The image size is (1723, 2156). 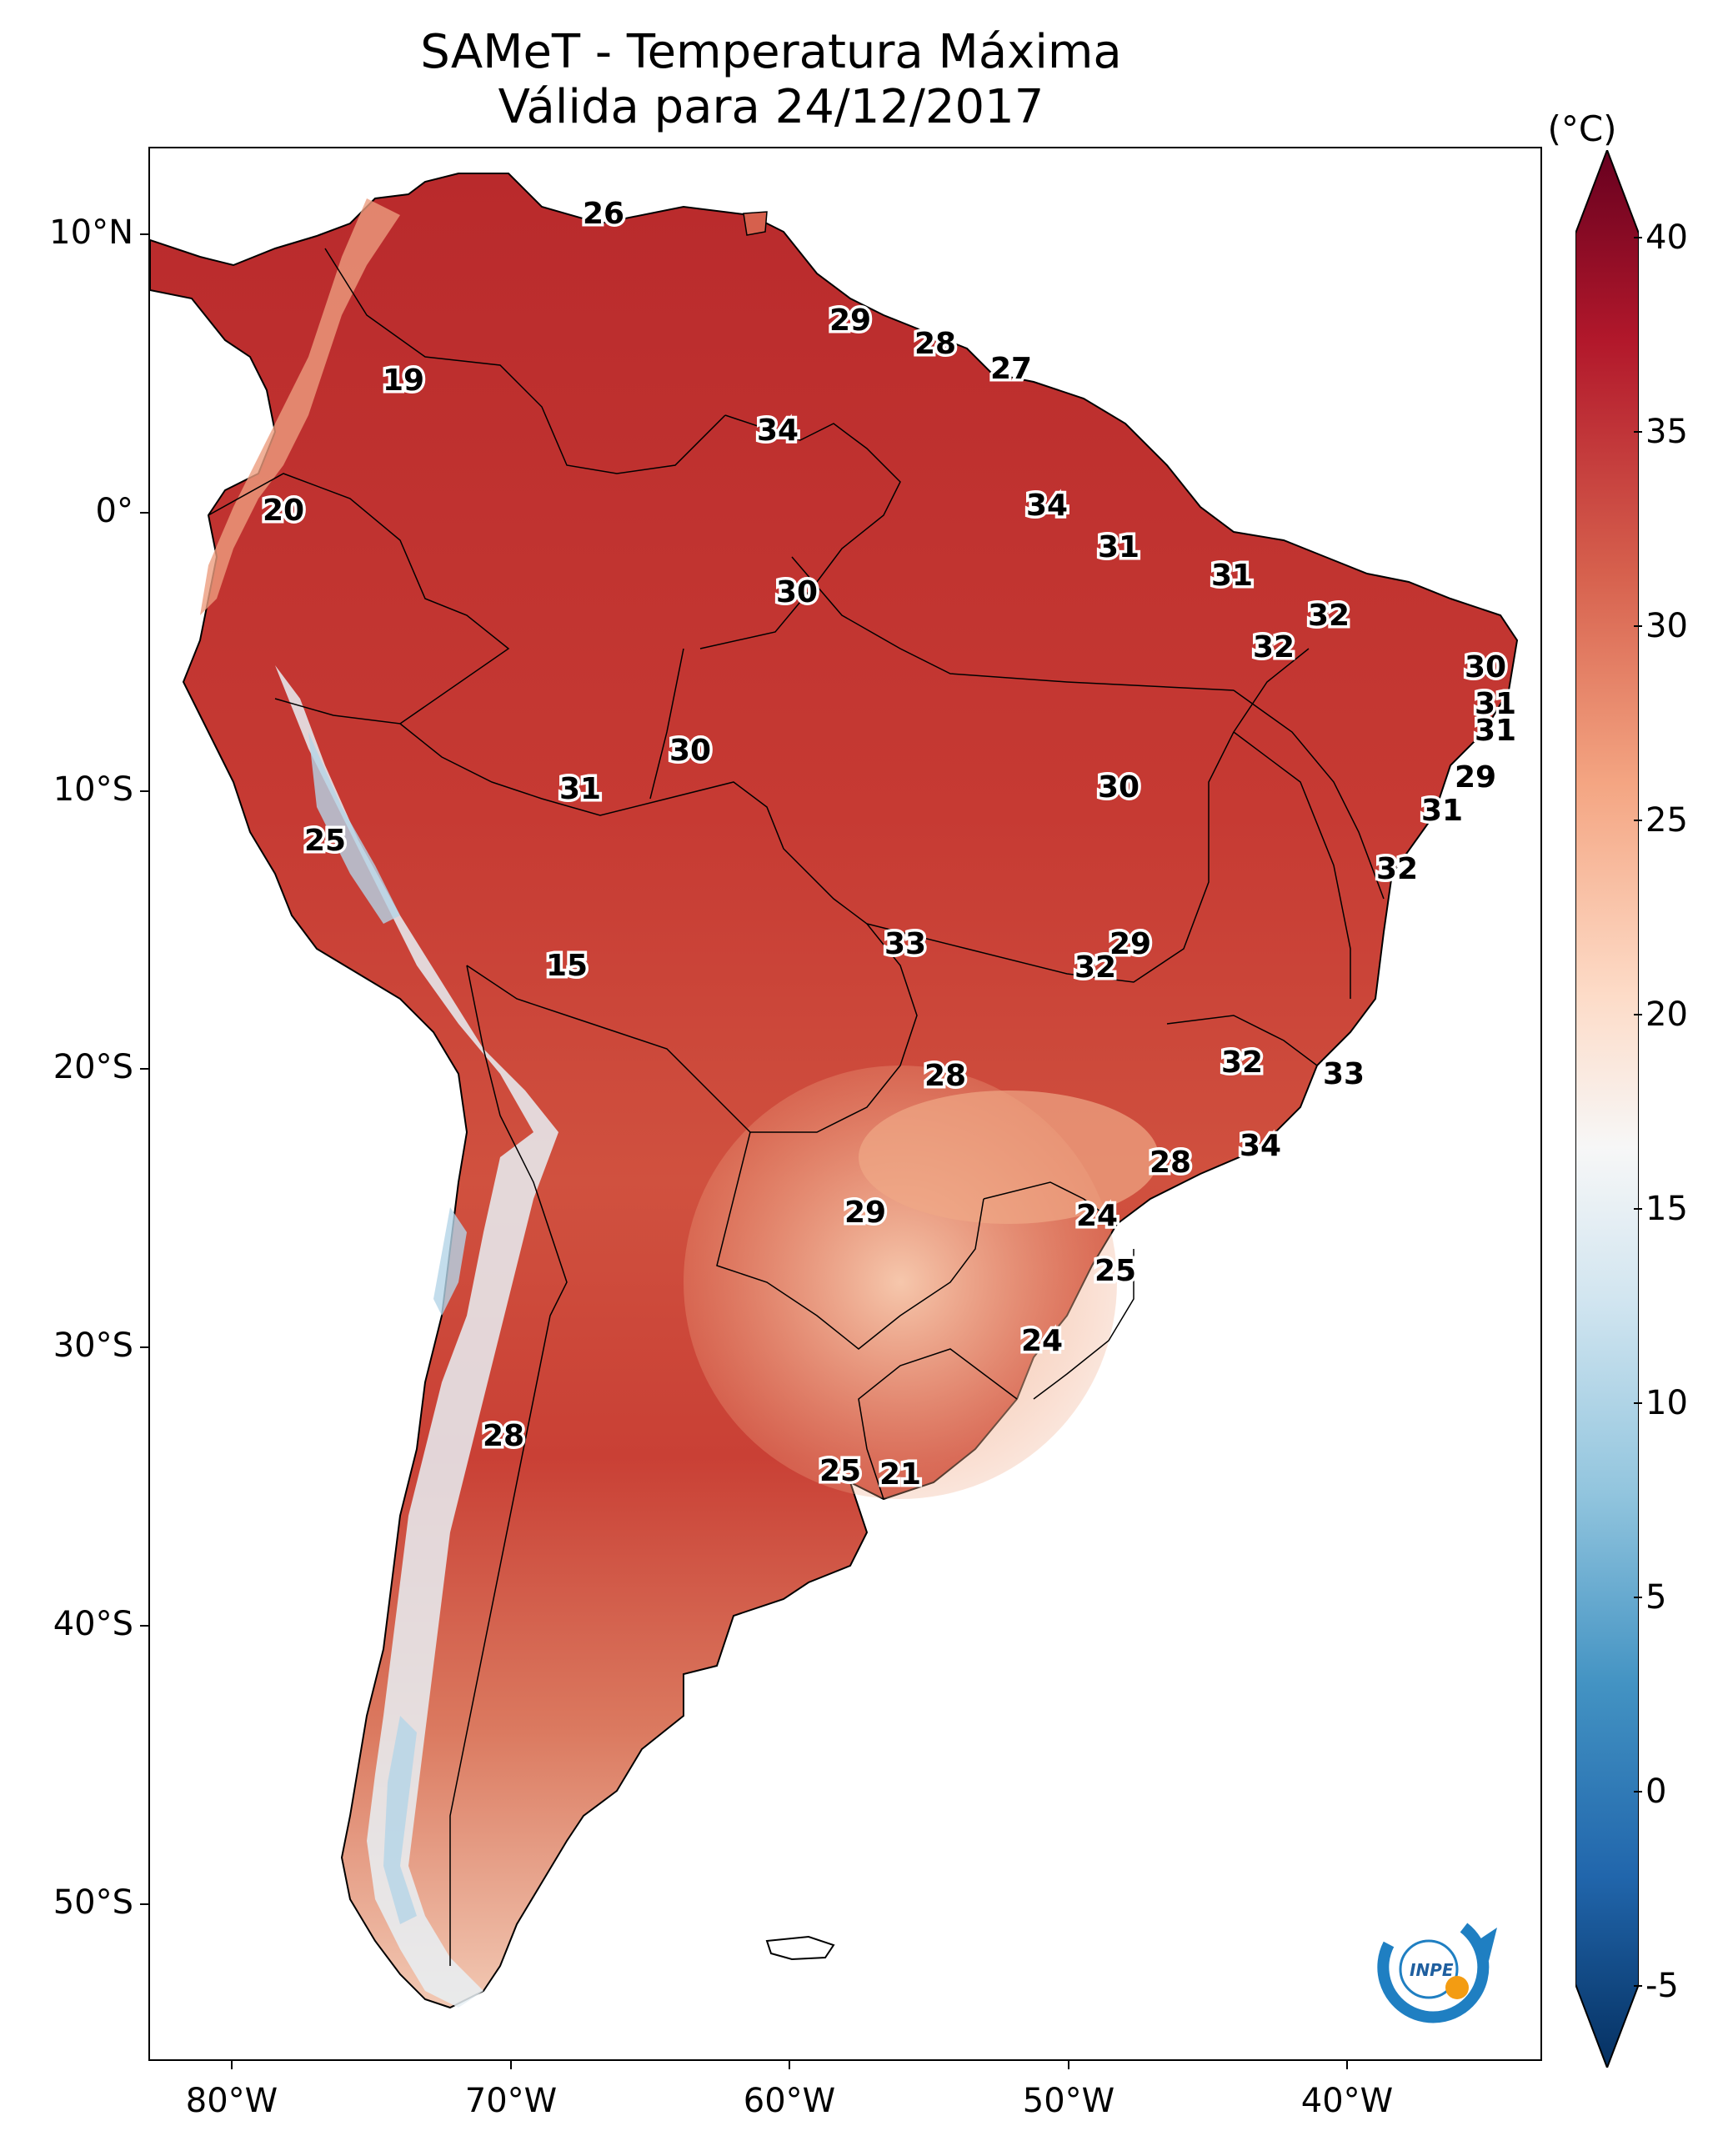 I want to click on inpe-logo-text: INPE, so click(x=1432, y=1970).